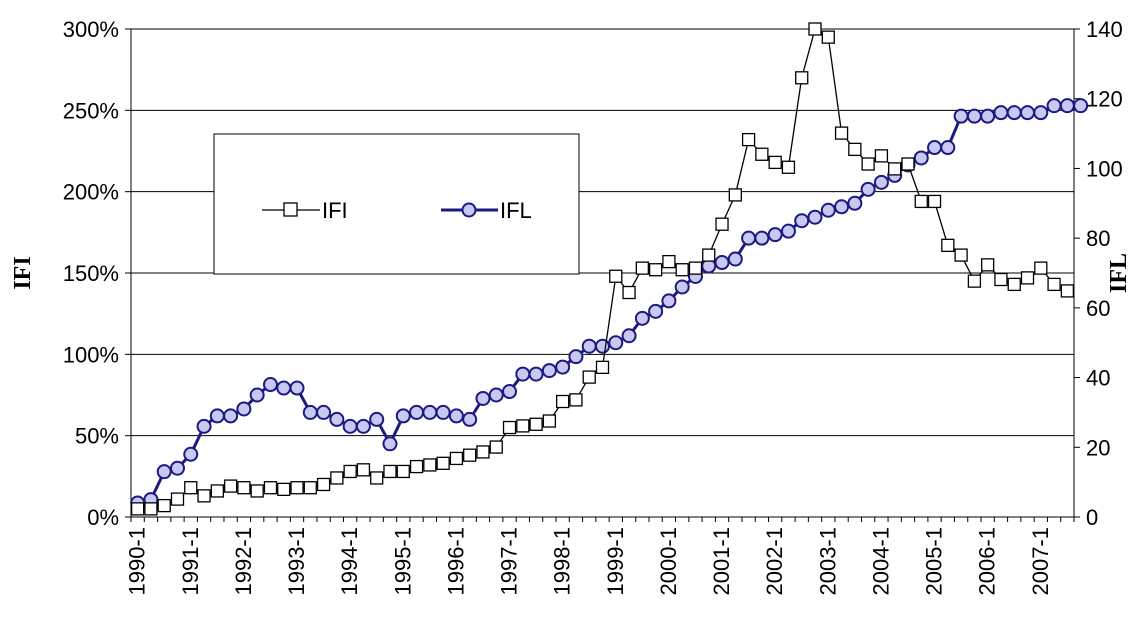 The image size is (1137, 630). Describe the element at coordinates (396, 204) in the screenshot. I see `legend-box` at that location.